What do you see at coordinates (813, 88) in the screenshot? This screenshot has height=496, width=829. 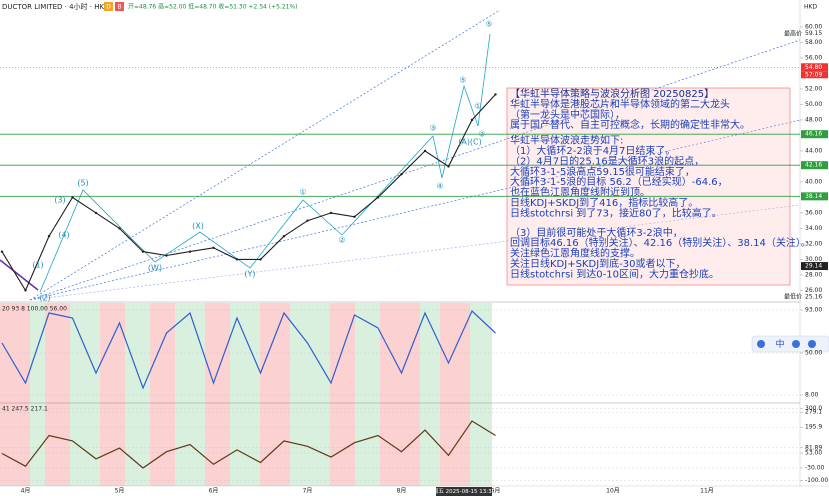 I see `y-tick-label: 52.00` at bounding box center [813, 88].